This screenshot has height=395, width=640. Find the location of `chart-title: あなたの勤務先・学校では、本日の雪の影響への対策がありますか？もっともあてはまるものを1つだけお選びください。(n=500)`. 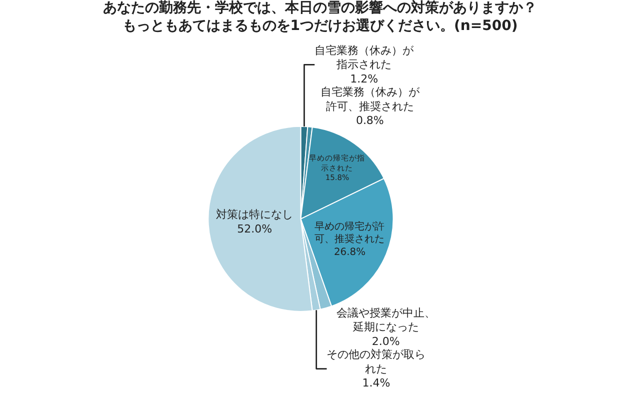

chart-title: あなたの勤務先・学校では、本日の雪の影響への対策がありますか？もっともあてはまるものを1つだけお選びください。(n=500) is located at coordinates (320, 17).